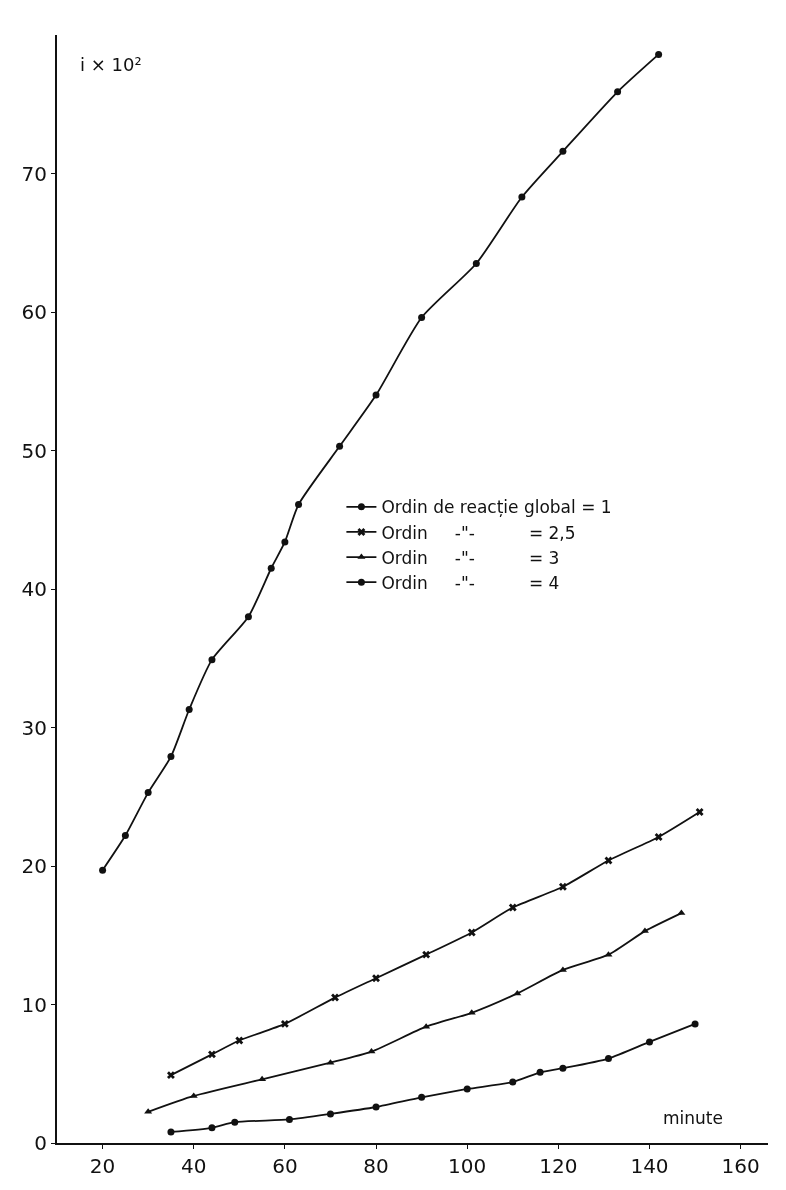 The width and height of the screenshot is (786, 1190). Describe the element at coordinates (376, 1166) in the screenshot. I see `x-tick-label: 80` at that location.